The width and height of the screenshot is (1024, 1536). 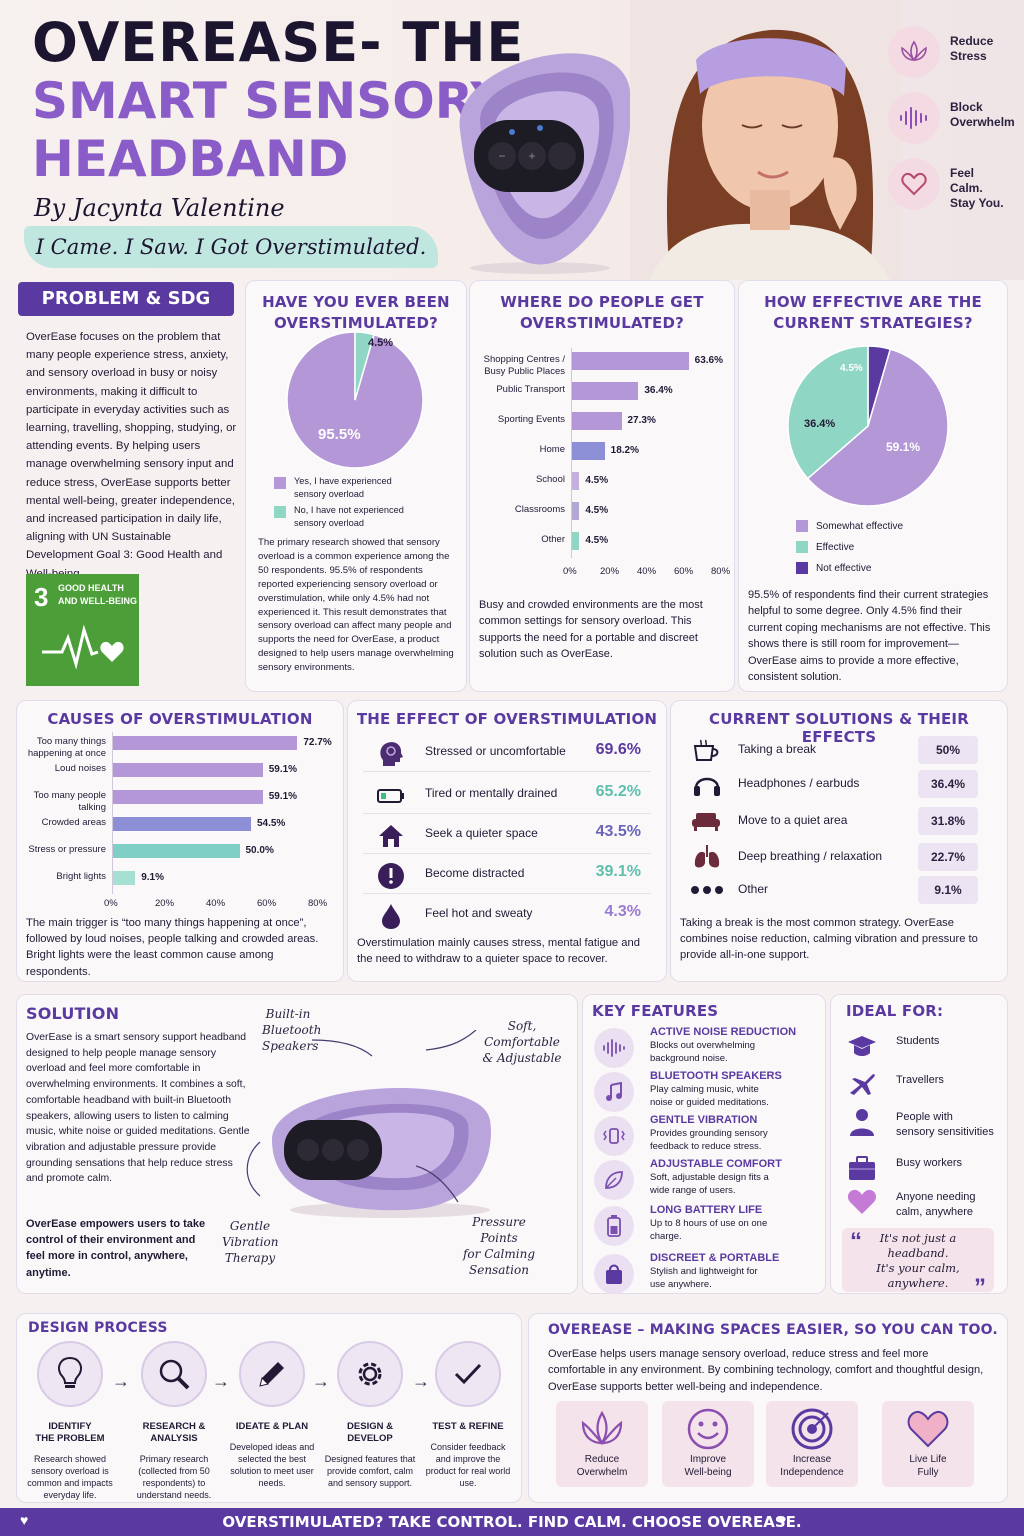 What do you see at coordinates (630, 541) in the screenshot?
I see `bar-row: Other 4.5%` at bounding box center [630, 541].